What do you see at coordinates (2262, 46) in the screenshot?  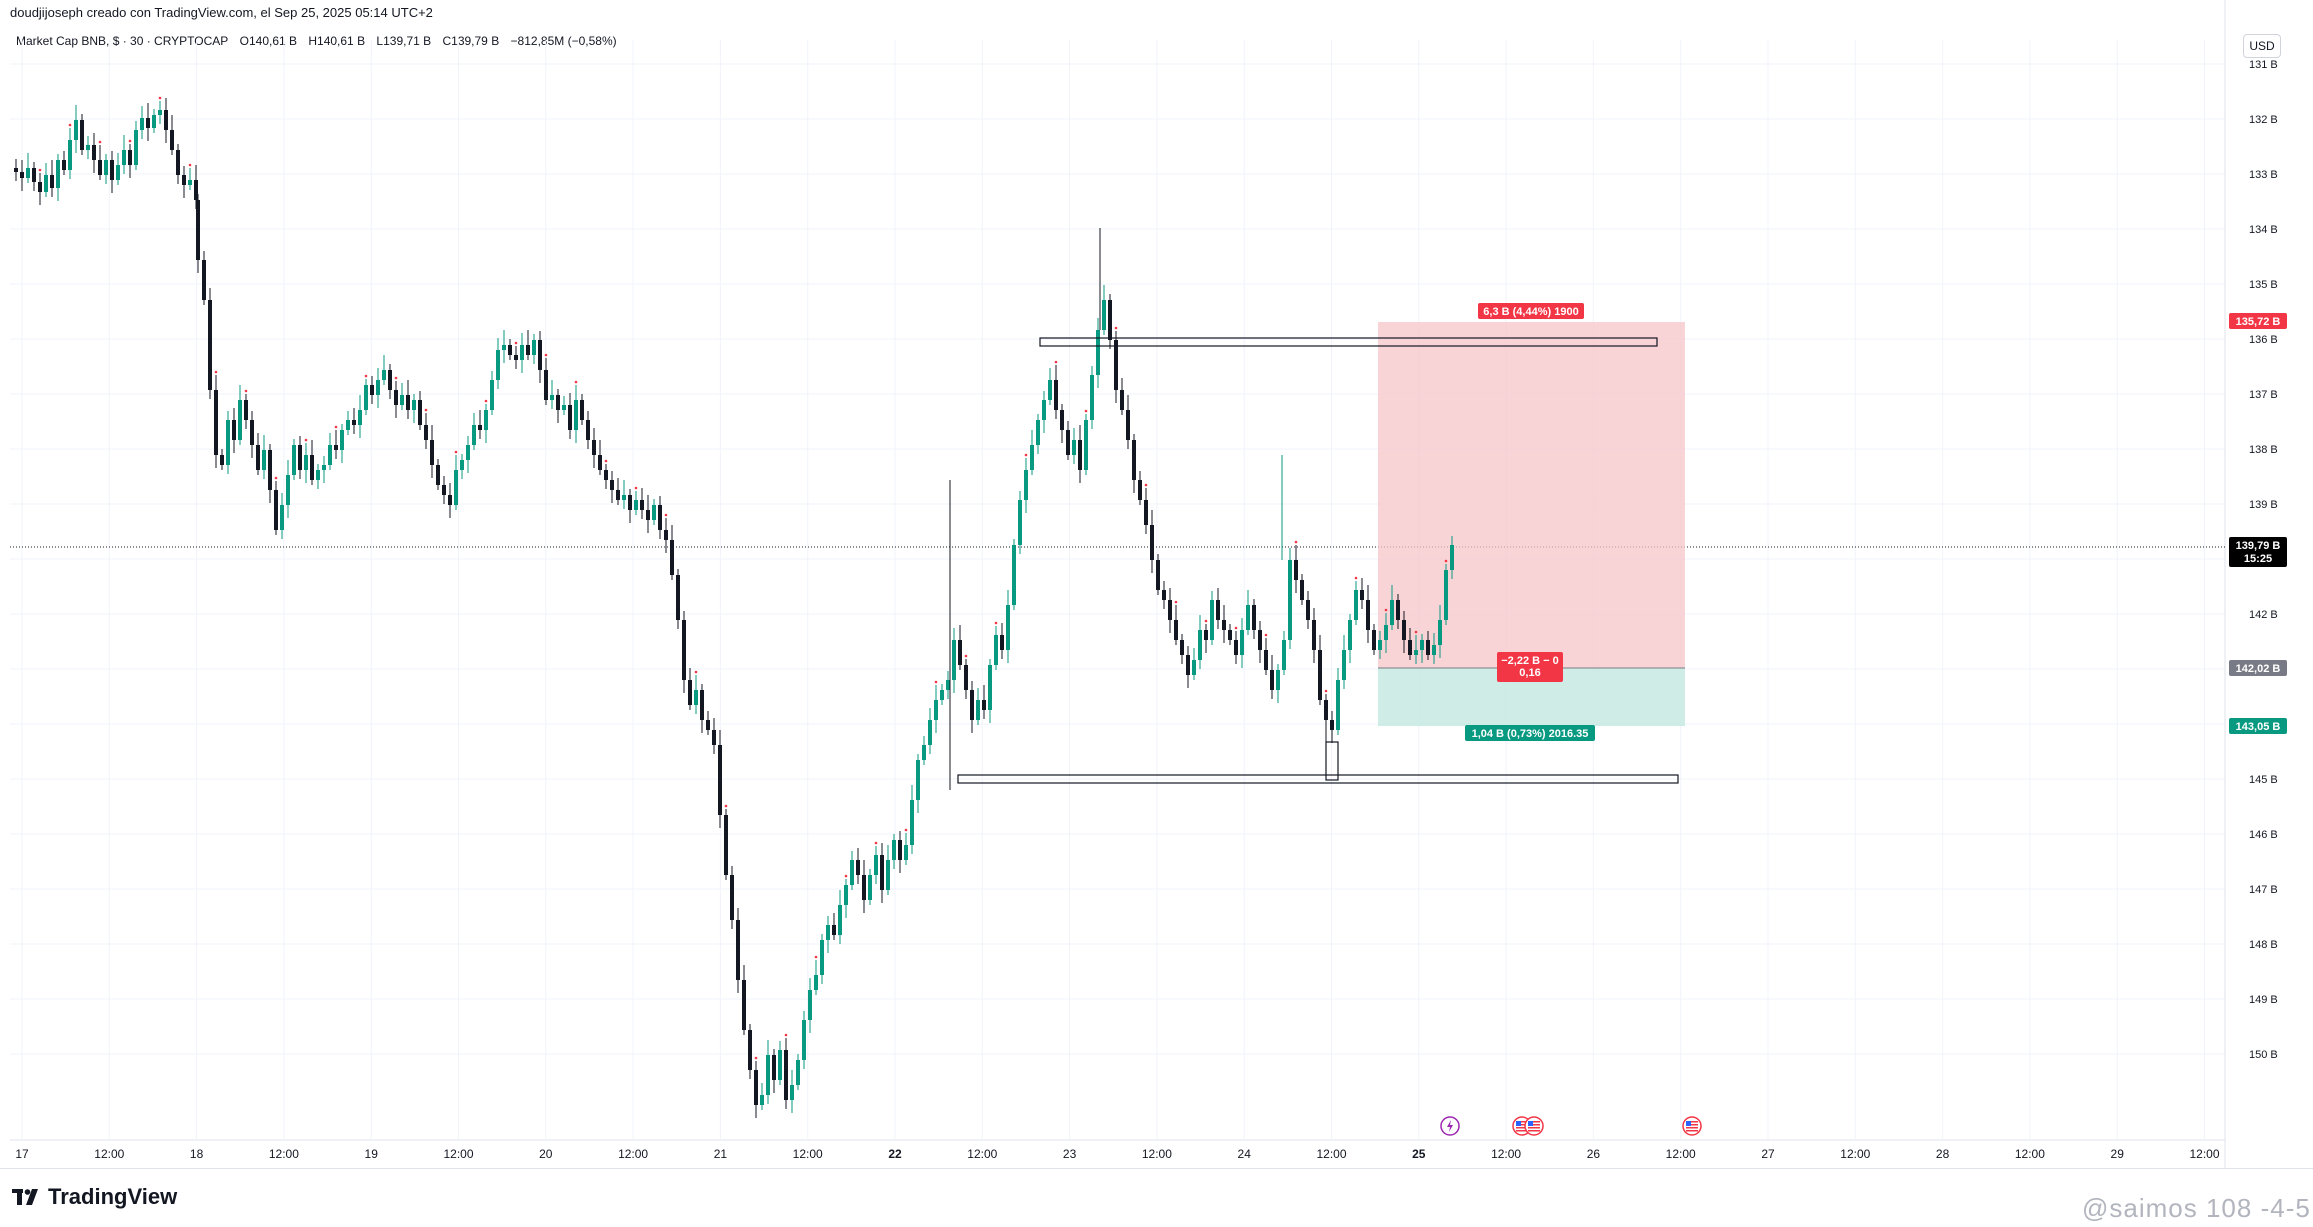 I see `currency-button: USD` at bounding box center [2262, 46].